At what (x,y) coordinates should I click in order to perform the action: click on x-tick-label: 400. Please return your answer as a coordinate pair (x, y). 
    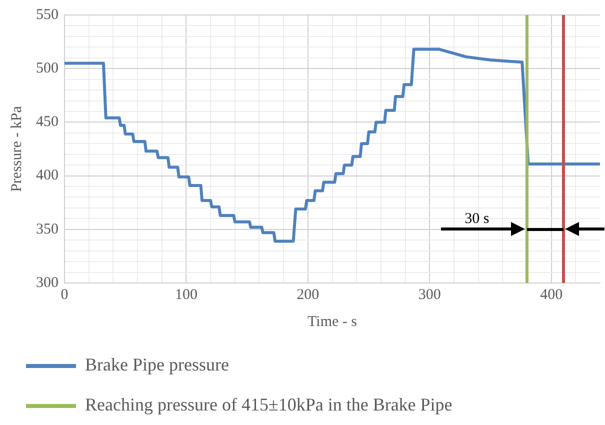
    Looking at the image, I should click on (551, 294).